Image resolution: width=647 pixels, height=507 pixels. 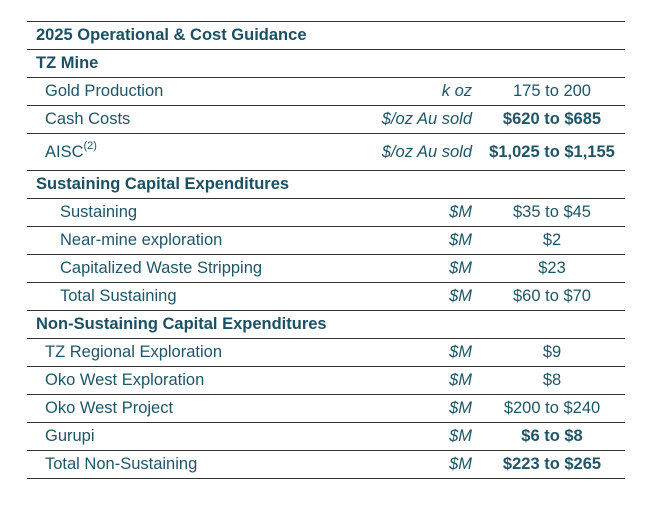 What do you see at coordinates (99, 212) in the screenshot?
I see `row-label: Sustaining` at bounding box center [99, 212].